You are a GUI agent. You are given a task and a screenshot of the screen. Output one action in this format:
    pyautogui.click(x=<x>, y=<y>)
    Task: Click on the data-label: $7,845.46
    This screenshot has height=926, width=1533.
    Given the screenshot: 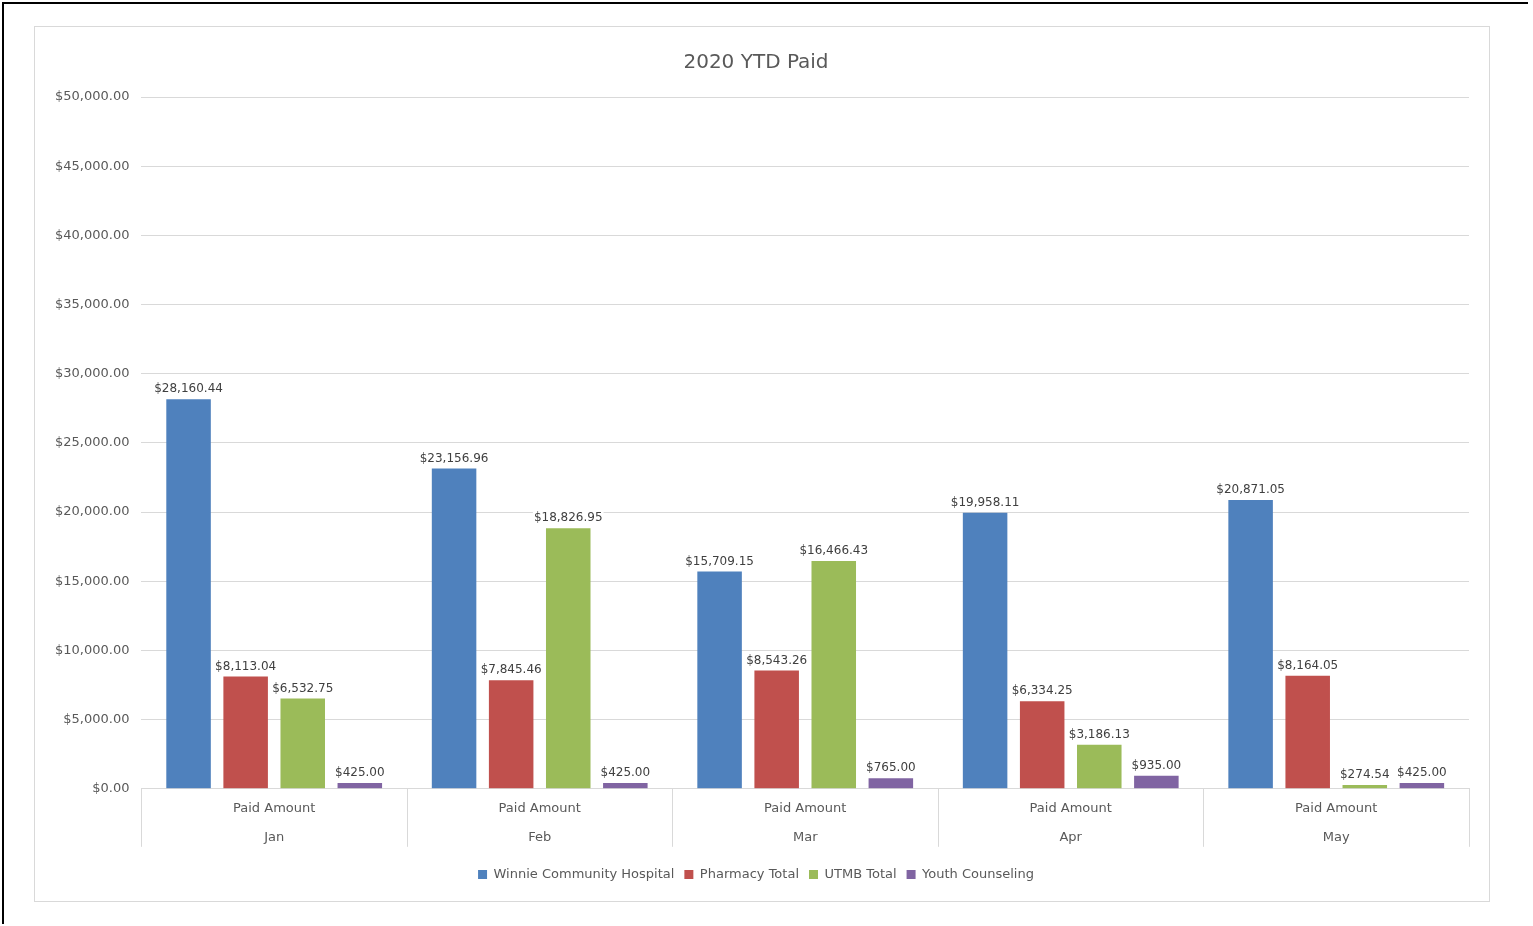 What is the action you would take?
    pyautogui.click(x=511, y=669)
    